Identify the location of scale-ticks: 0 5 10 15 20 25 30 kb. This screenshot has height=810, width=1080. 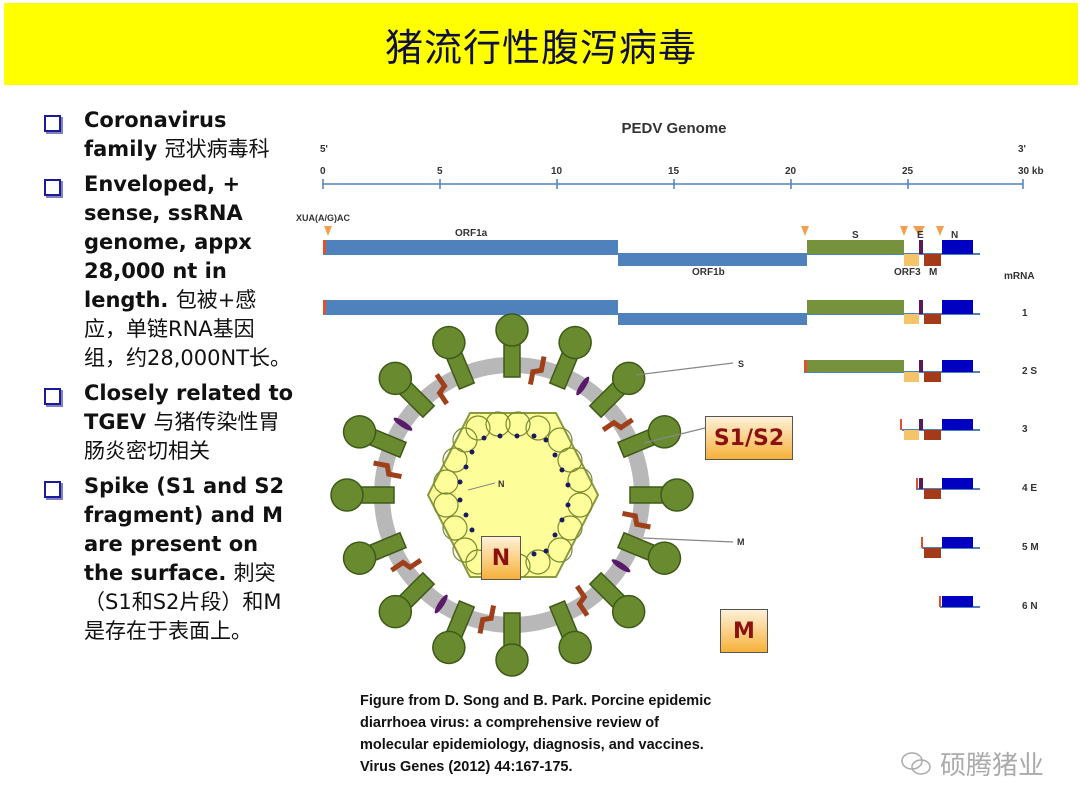
(682, 171).